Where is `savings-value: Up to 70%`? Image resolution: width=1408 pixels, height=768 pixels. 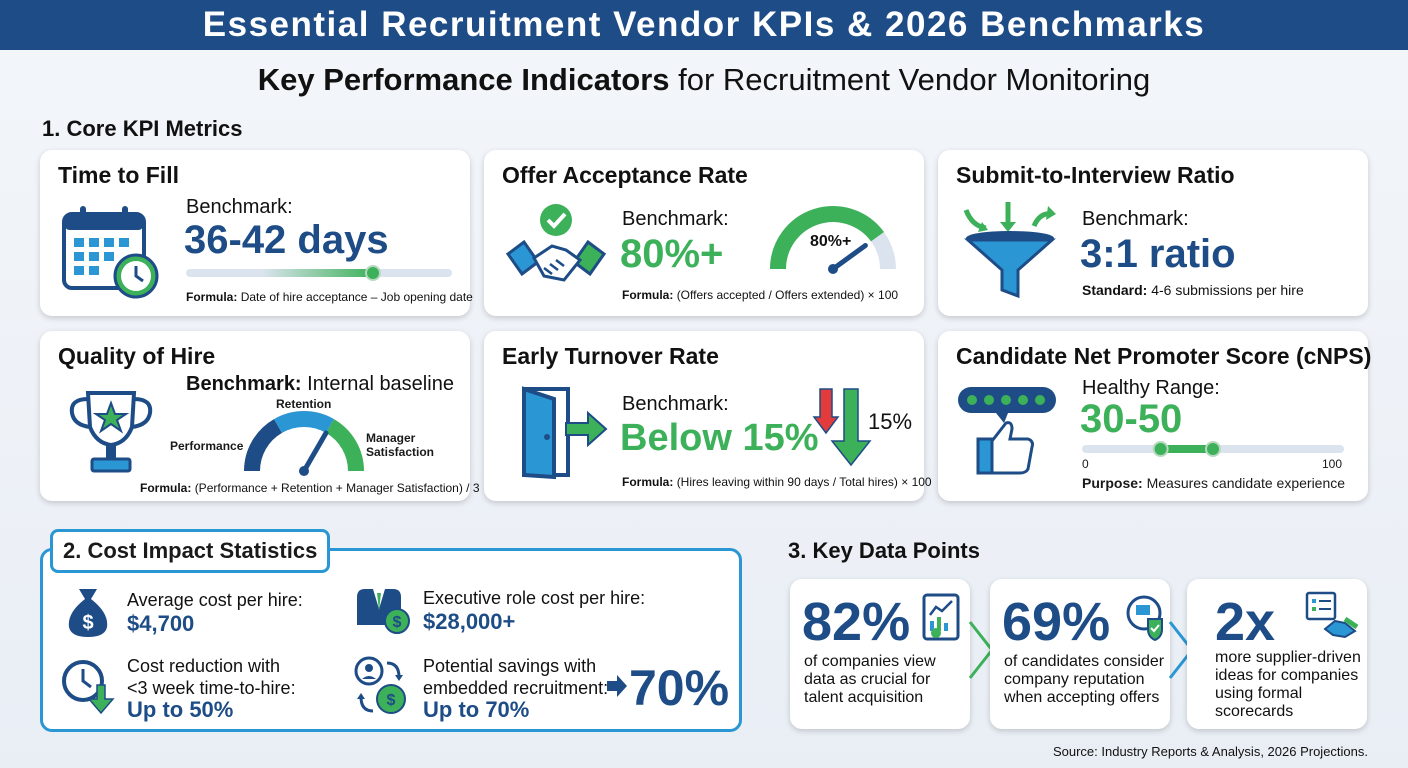 savings-value: Up to 70% is located at coordinates (476, 709).